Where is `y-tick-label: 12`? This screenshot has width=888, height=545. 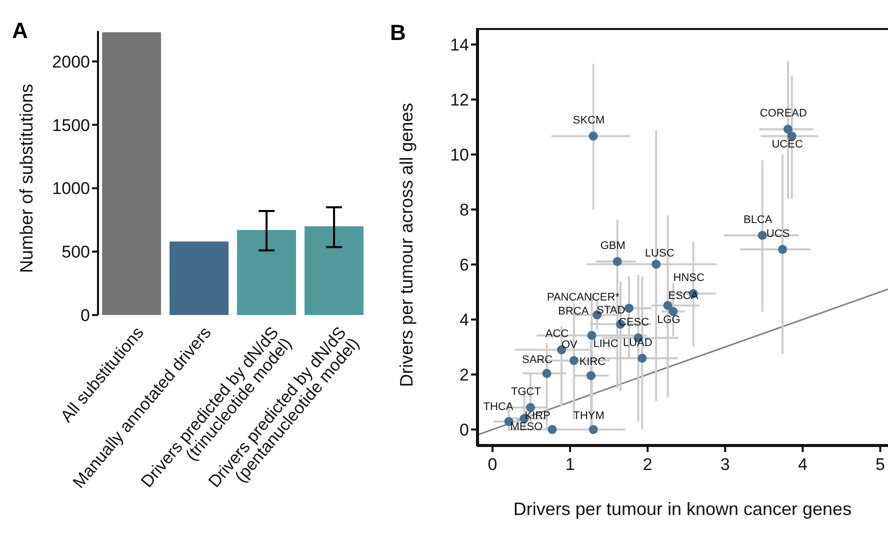
y-tick-label: 12 is located at coordinates (459, 100).